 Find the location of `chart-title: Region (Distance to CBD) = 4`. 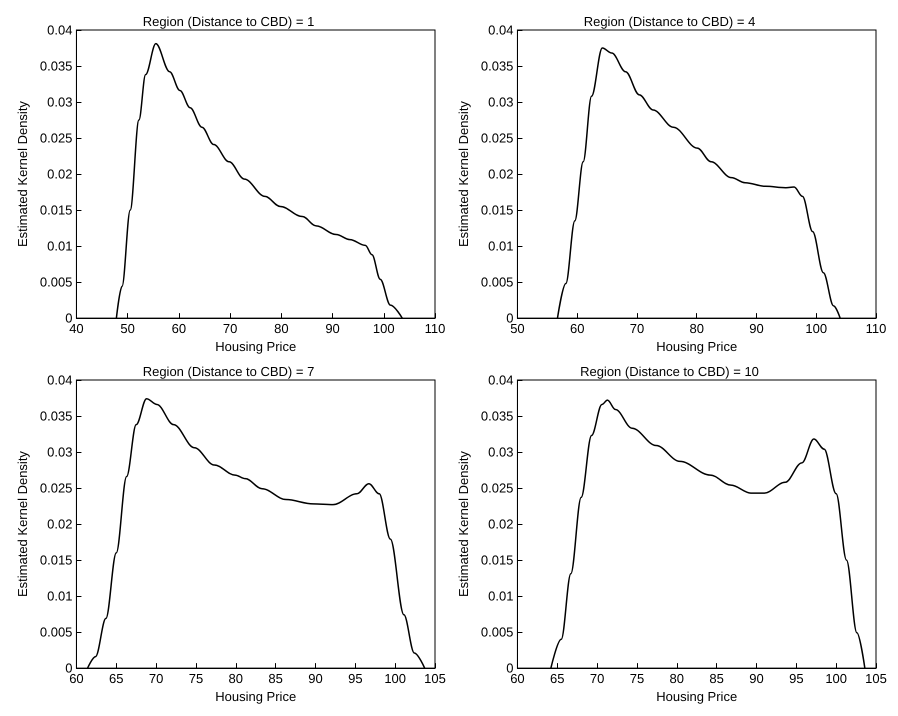

chart-title: Region (Distance to CBD) = 4 is located at coordinates (670, 21).